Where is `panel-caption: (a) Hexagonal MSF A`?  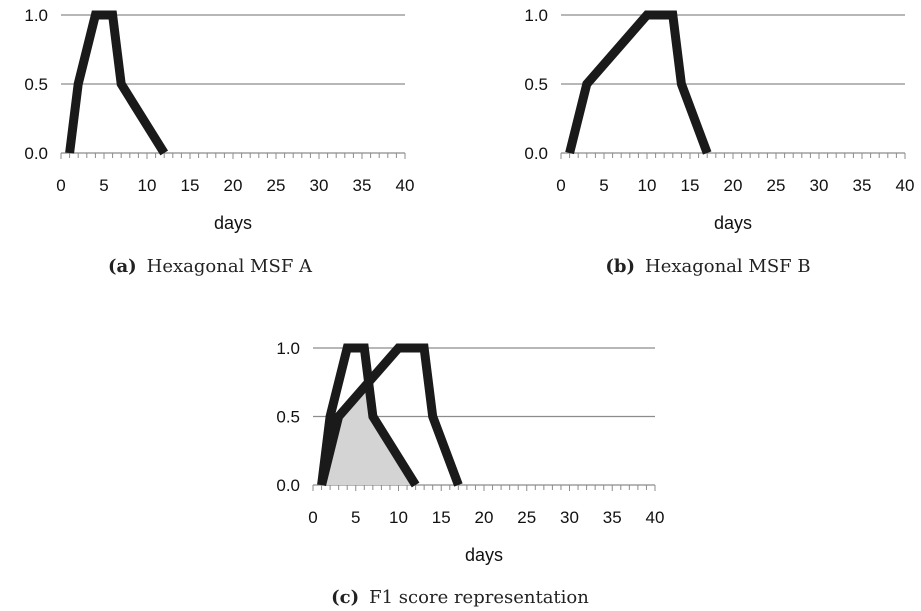 panel-caption: (a) Hexagonal MSF A is located at coordinates (210, 266).